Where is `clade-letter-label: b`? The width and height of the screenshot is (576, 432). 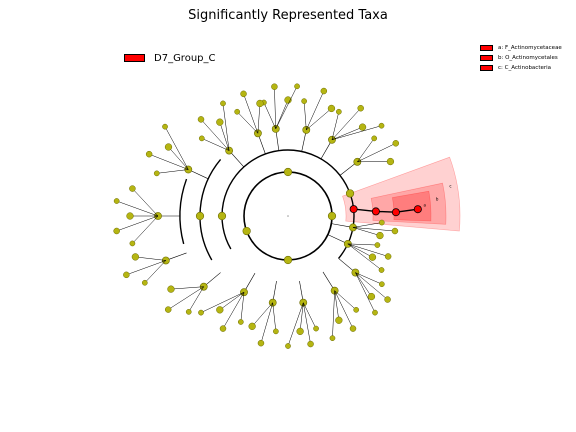
clade-letter-label: b is located at coordinates (437, 198).